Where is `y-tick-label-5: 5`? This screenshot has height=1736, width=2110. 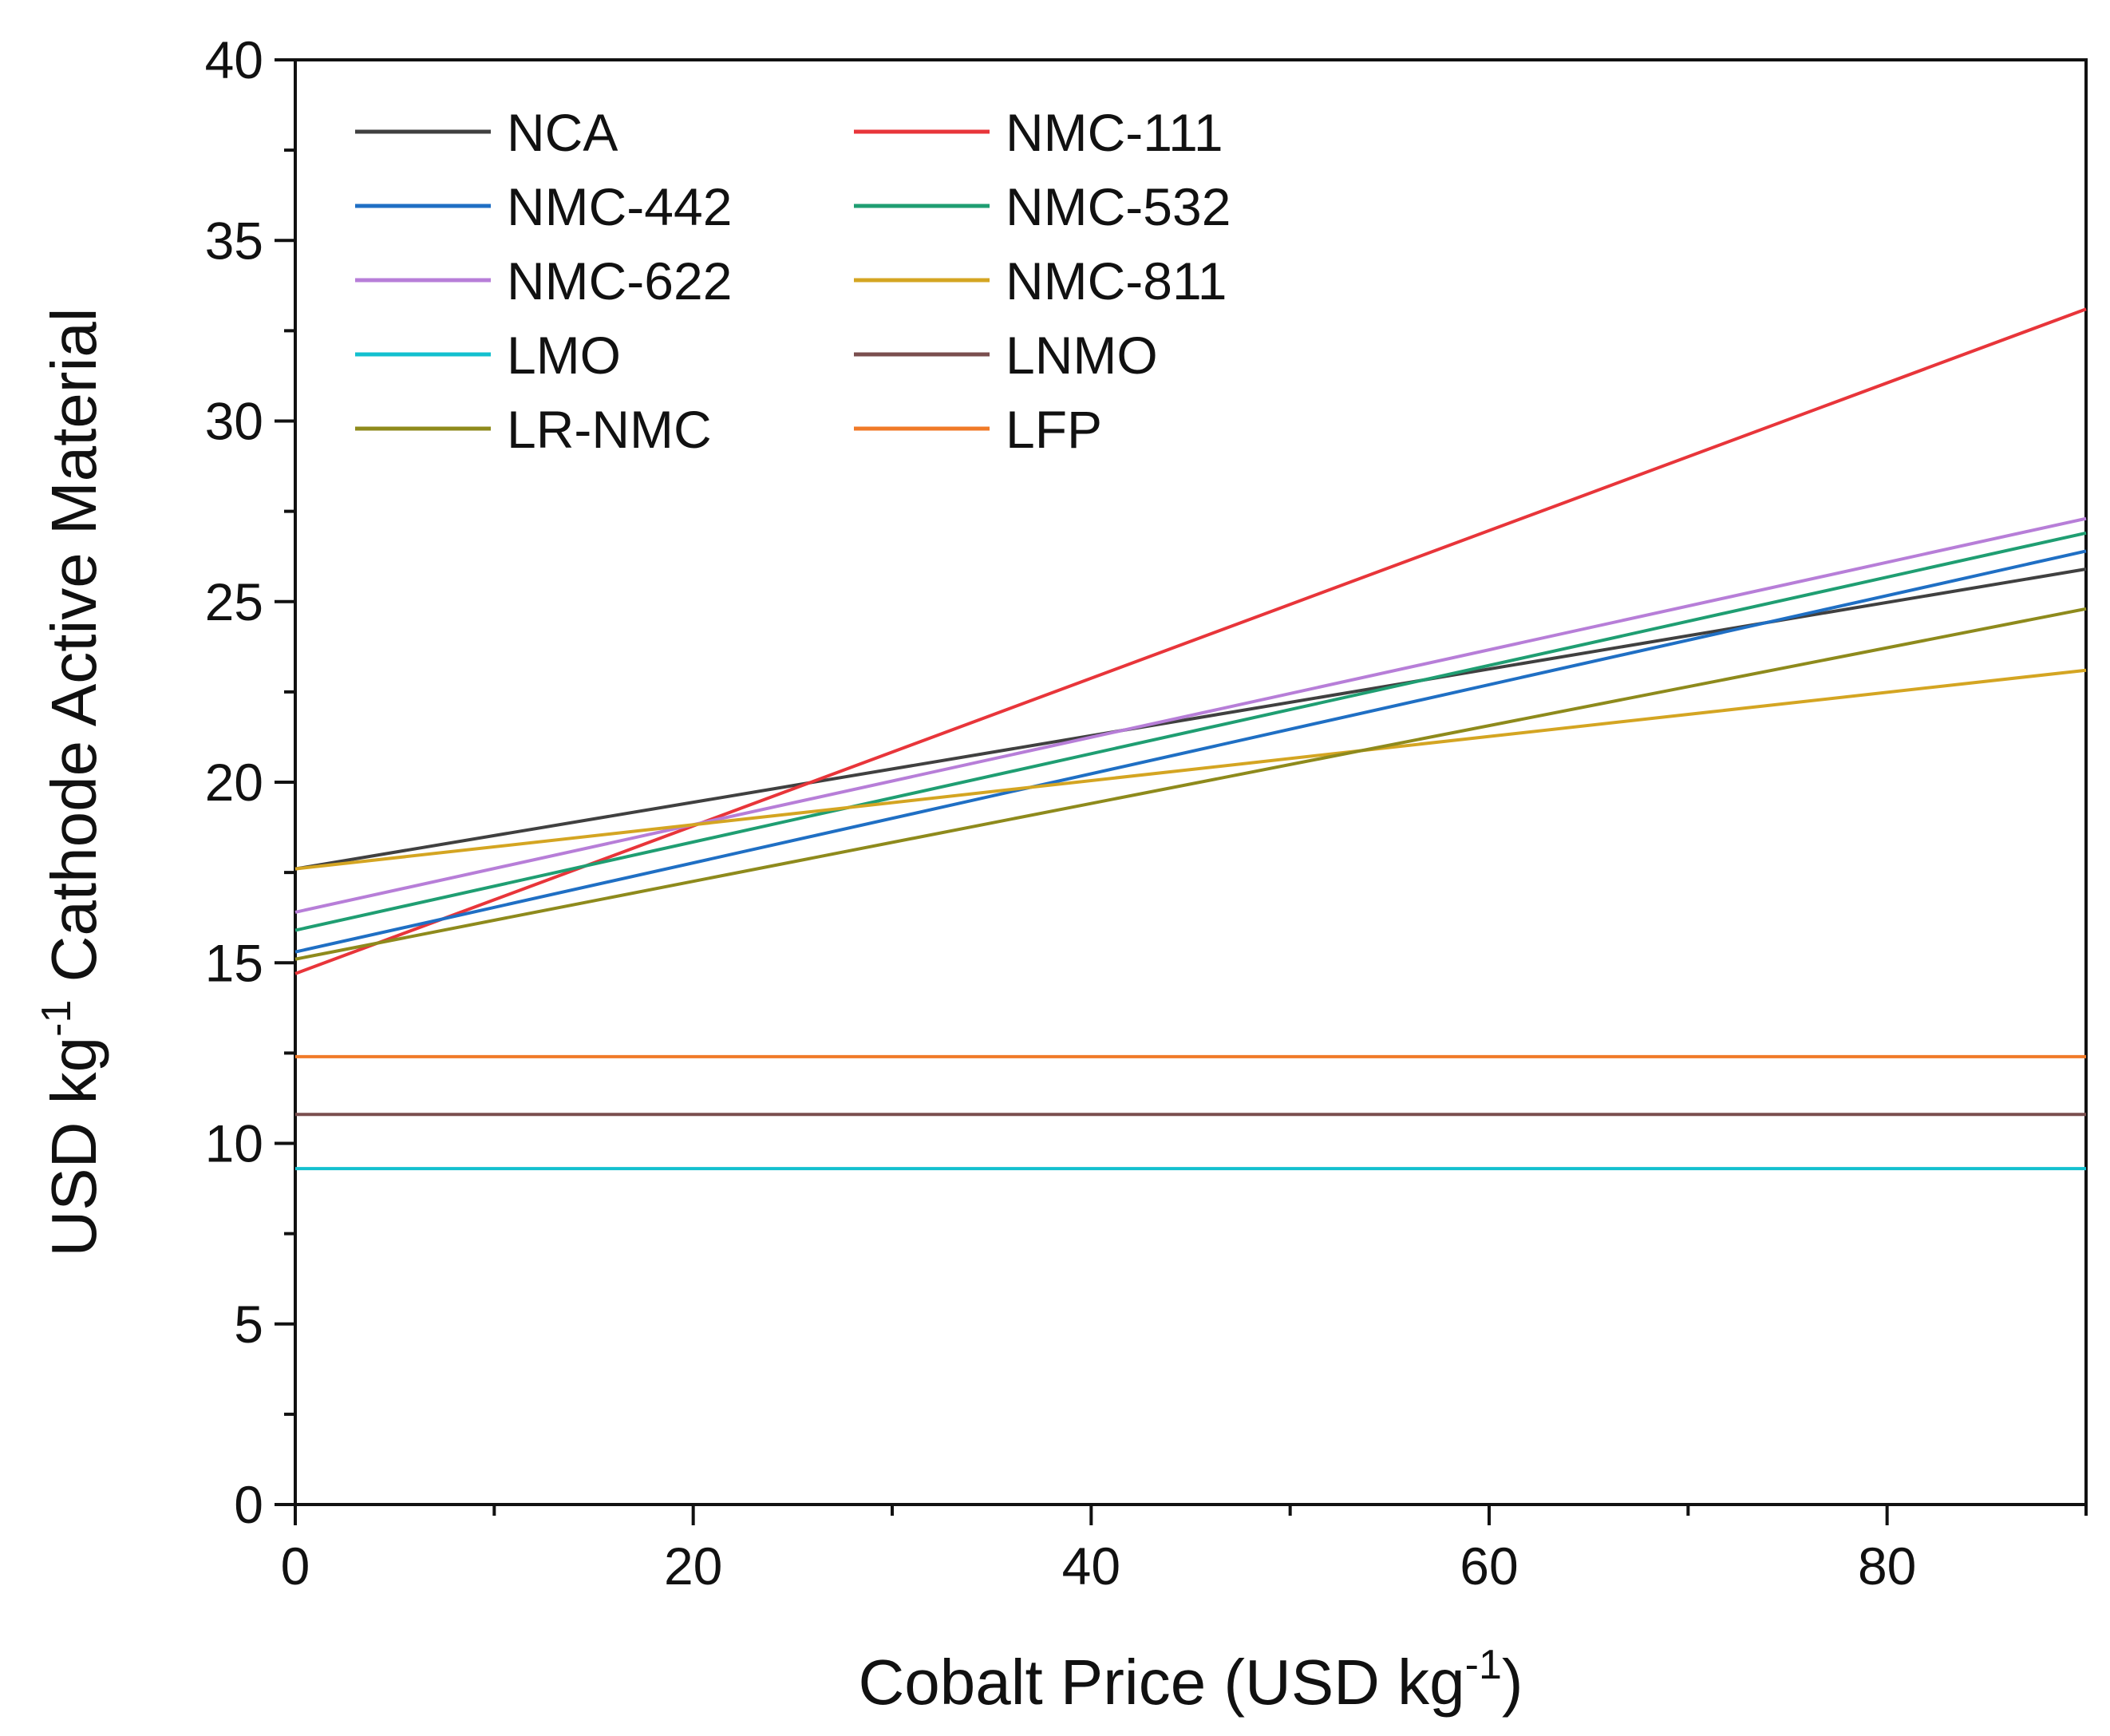 y-tick-label-5: 5 is located at coordinates (249, 1324).